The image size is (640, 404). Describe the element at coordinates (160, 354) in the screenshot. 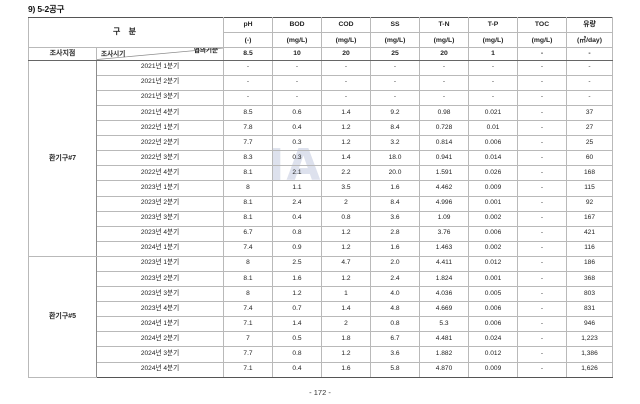

I see `period-cell: 2024년 3분기` at that location.